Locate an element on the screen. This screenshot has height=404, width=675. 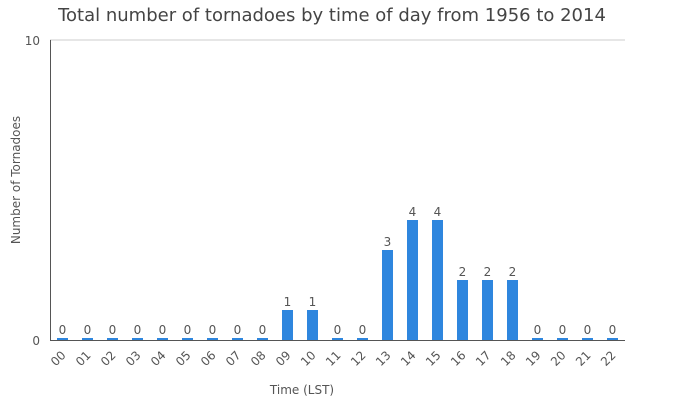
x-tick-label-08: 08 is located at coordinates (258, 358).